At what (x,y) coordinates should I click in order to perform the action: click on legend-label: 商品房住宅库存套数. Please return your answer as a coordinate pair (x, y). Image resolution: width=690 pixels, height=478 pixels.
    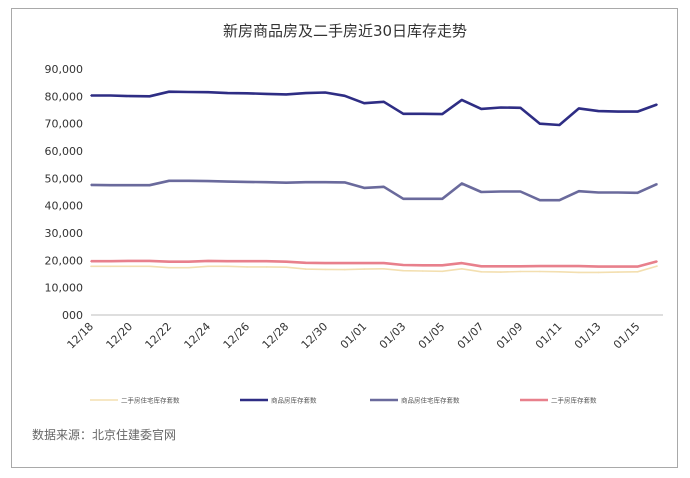
    Looking at the image, I should click on (430, 400).